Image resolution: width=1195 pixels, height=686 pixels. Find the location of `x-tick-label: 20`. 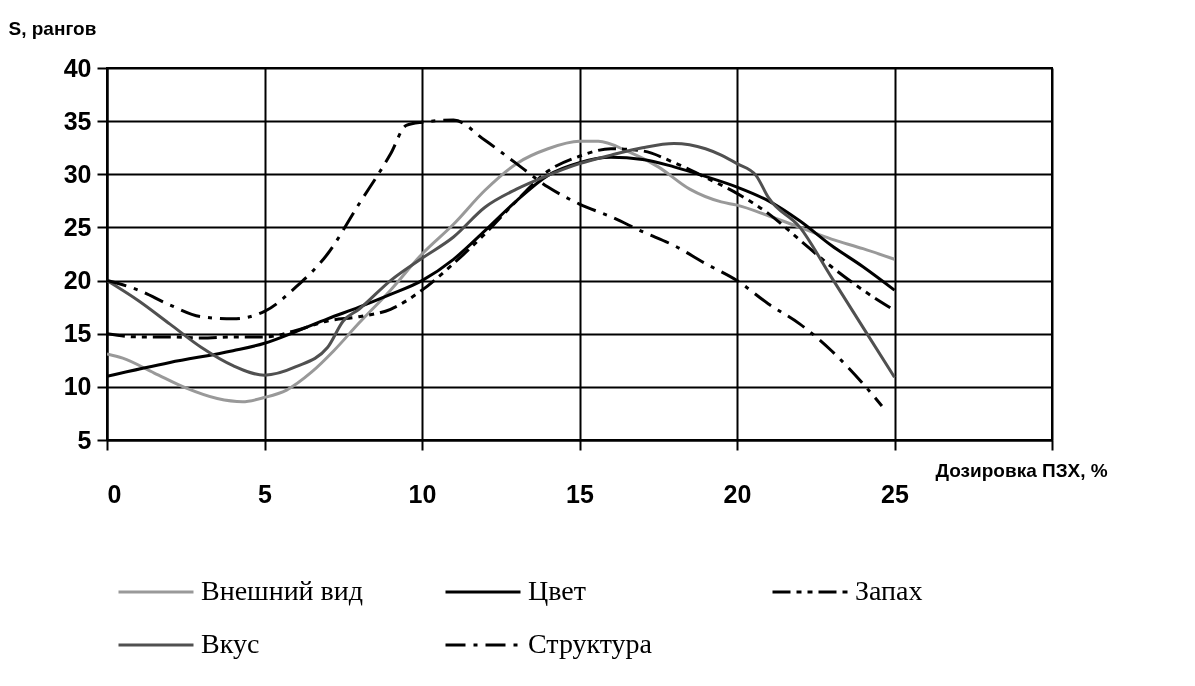

x-tick-label: 20 is located at coordinates (737, 493).